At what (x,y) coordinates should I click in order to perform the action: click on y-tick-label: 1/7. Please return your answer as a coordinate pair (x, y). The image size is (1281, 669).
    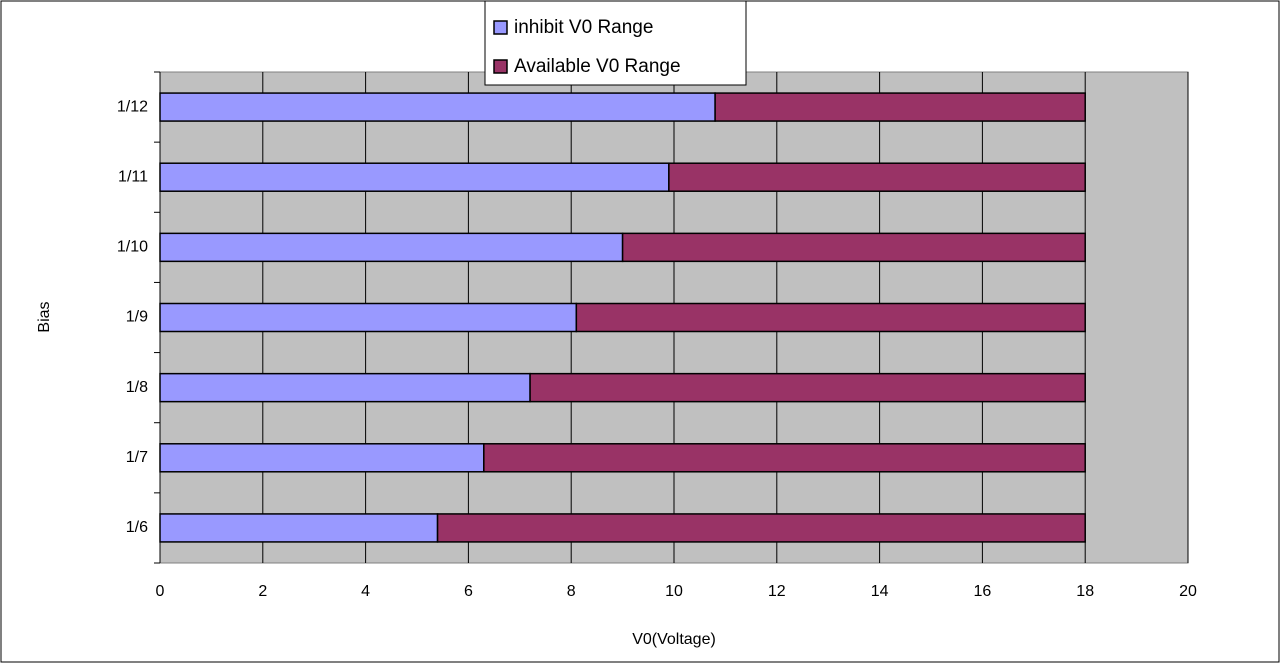
    Looking at the image, I should click on (137, 457).